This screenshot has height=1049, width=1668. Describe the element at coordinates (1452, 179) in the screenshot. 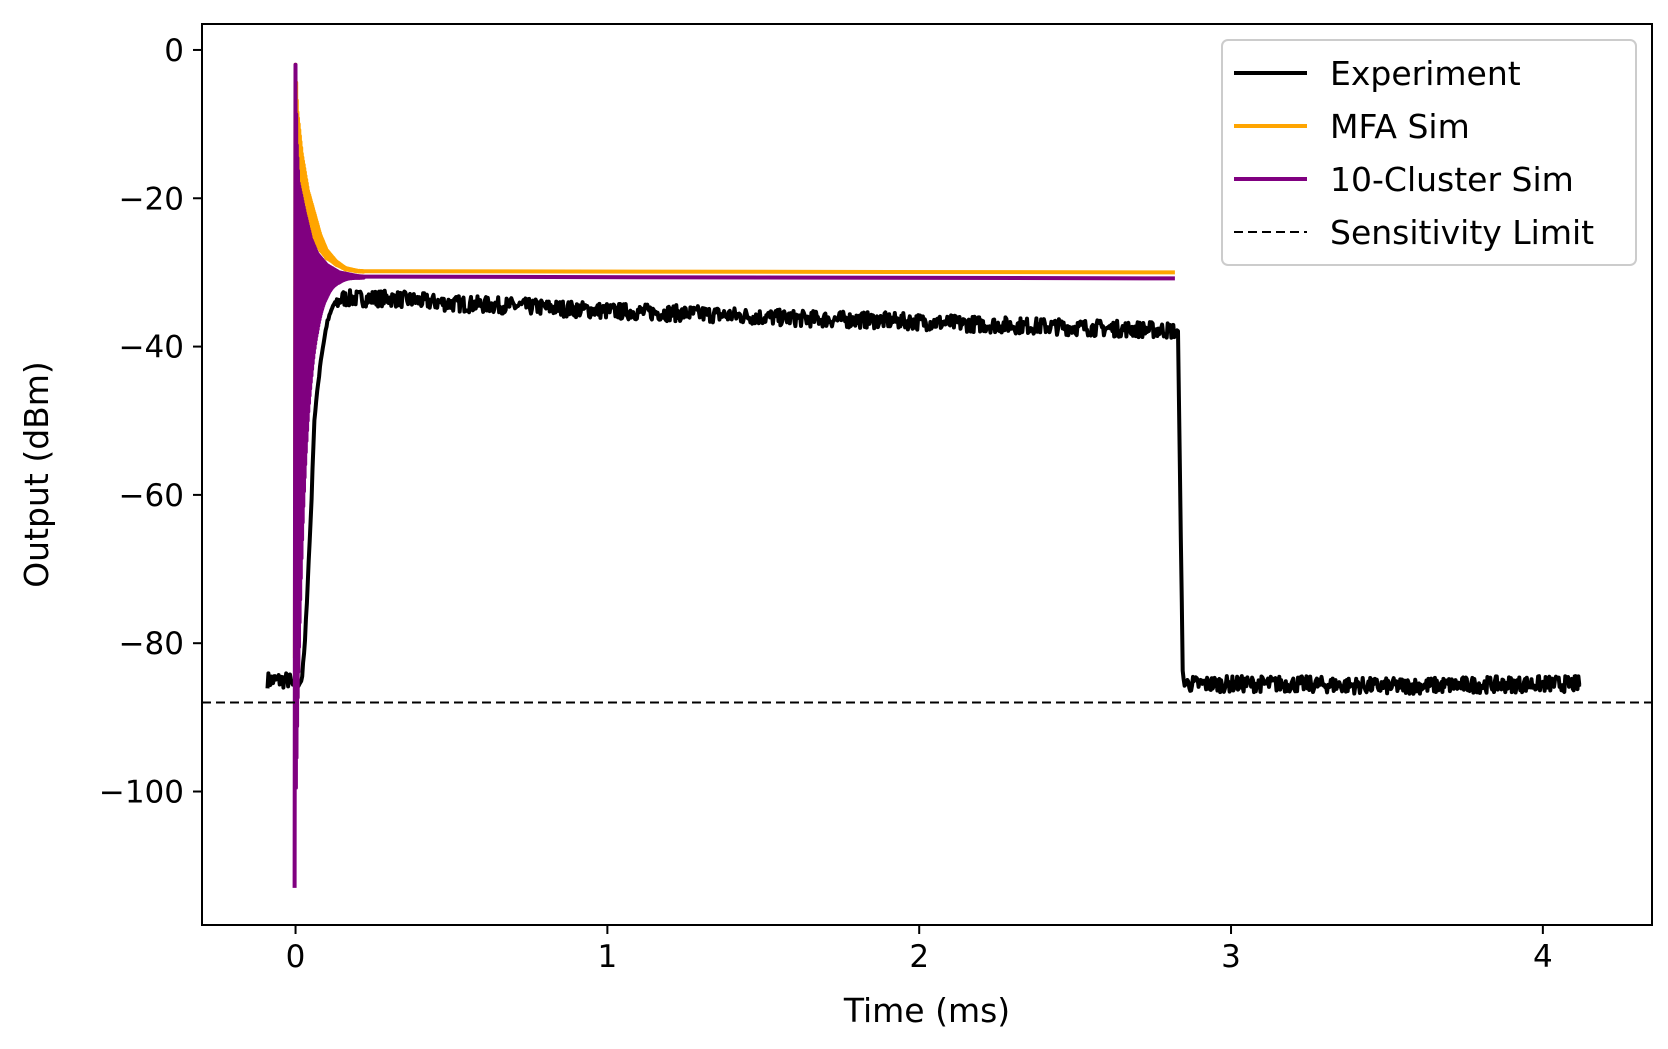

I see `legend-label: 10-Cluster Sim` at that location.